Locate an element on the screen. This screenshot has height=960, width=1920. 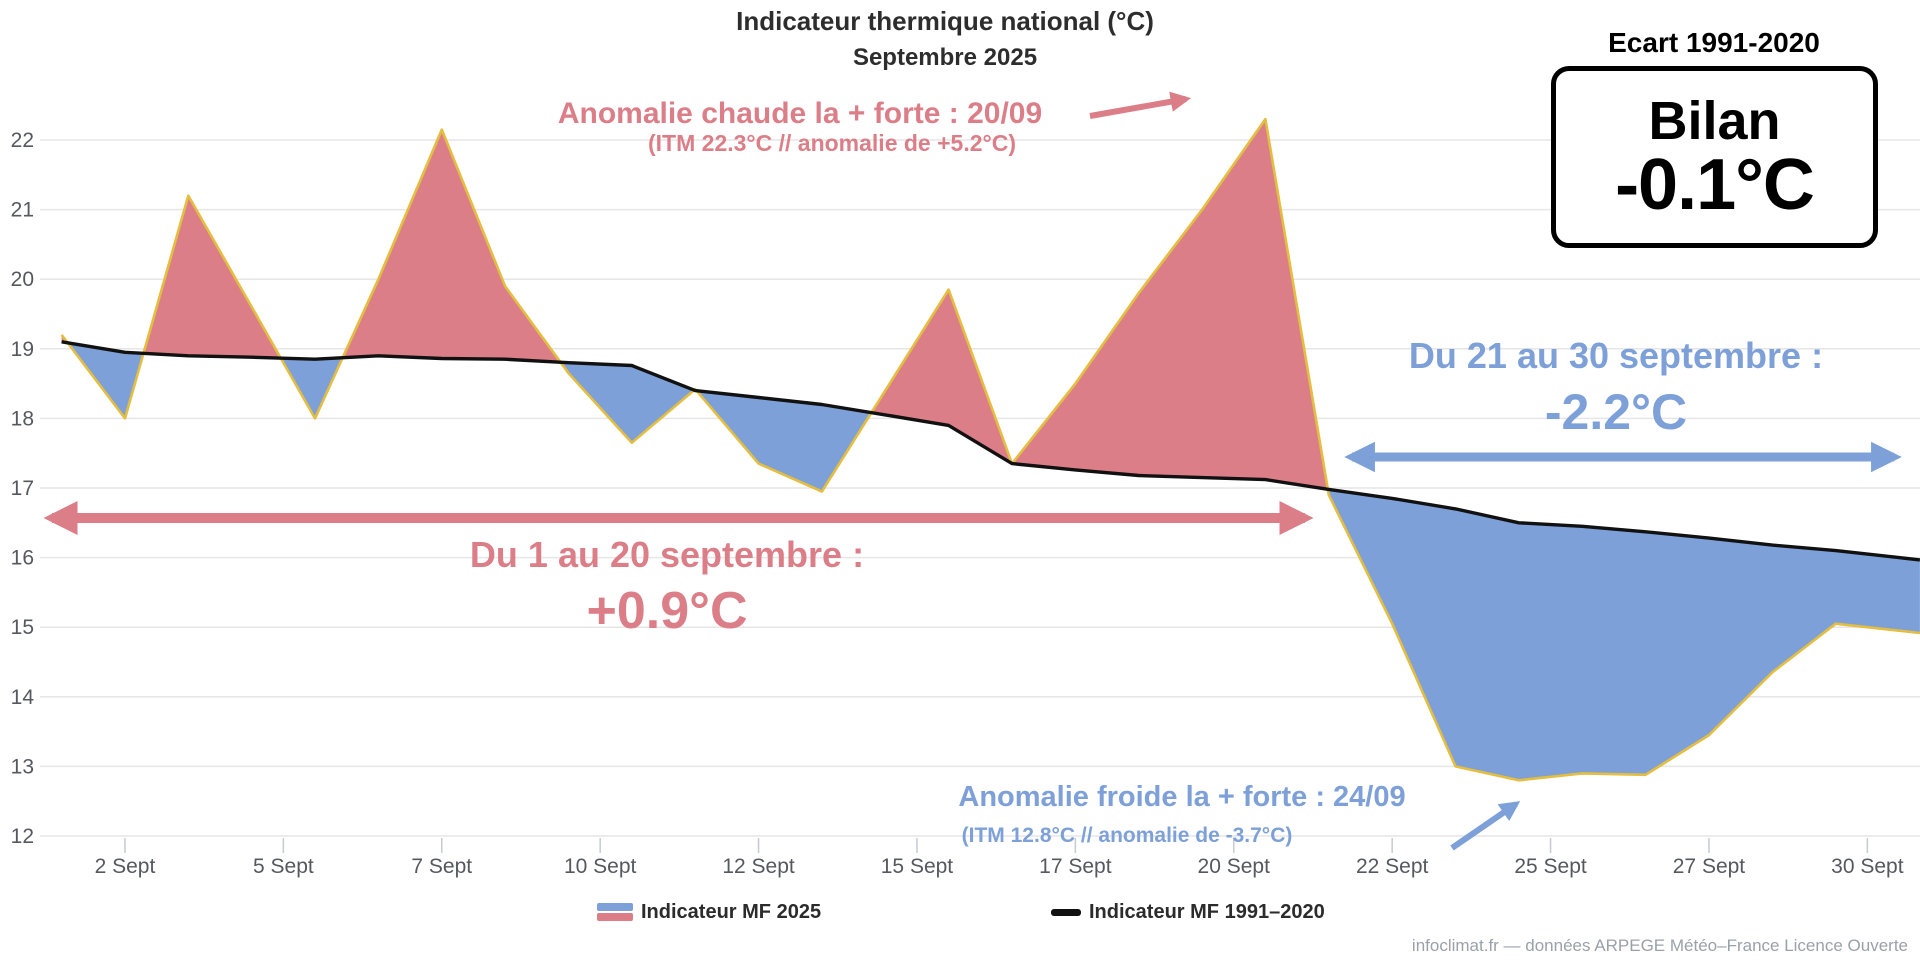
warm-peak-pointer-arrow is located at coordinates (1140, 105).